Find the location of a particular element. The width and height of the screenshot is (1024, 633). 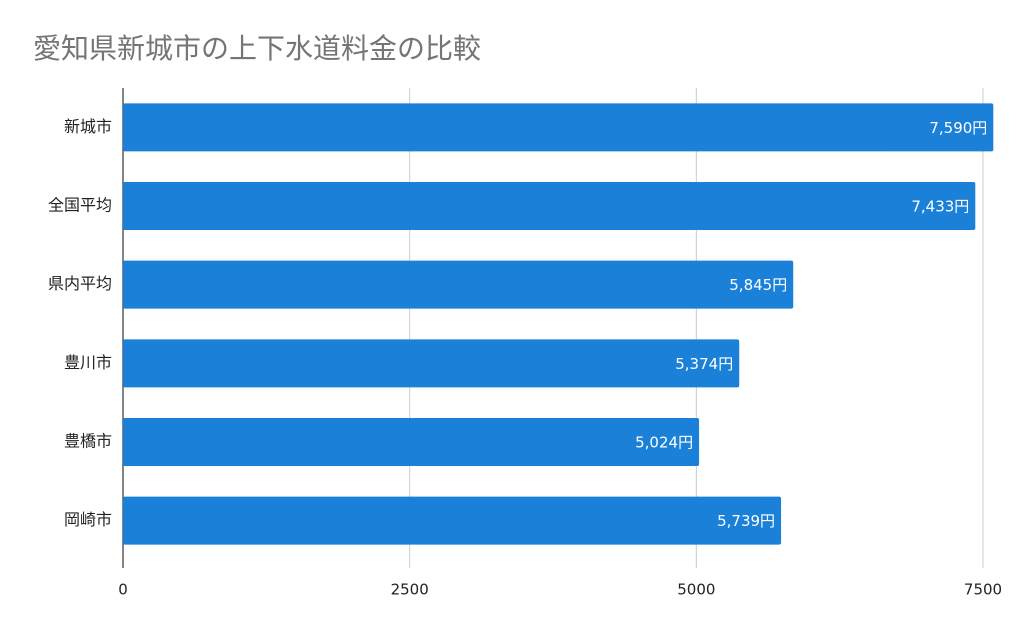

y-tick-label: 豊川市 is located at coordinates (88, 362).